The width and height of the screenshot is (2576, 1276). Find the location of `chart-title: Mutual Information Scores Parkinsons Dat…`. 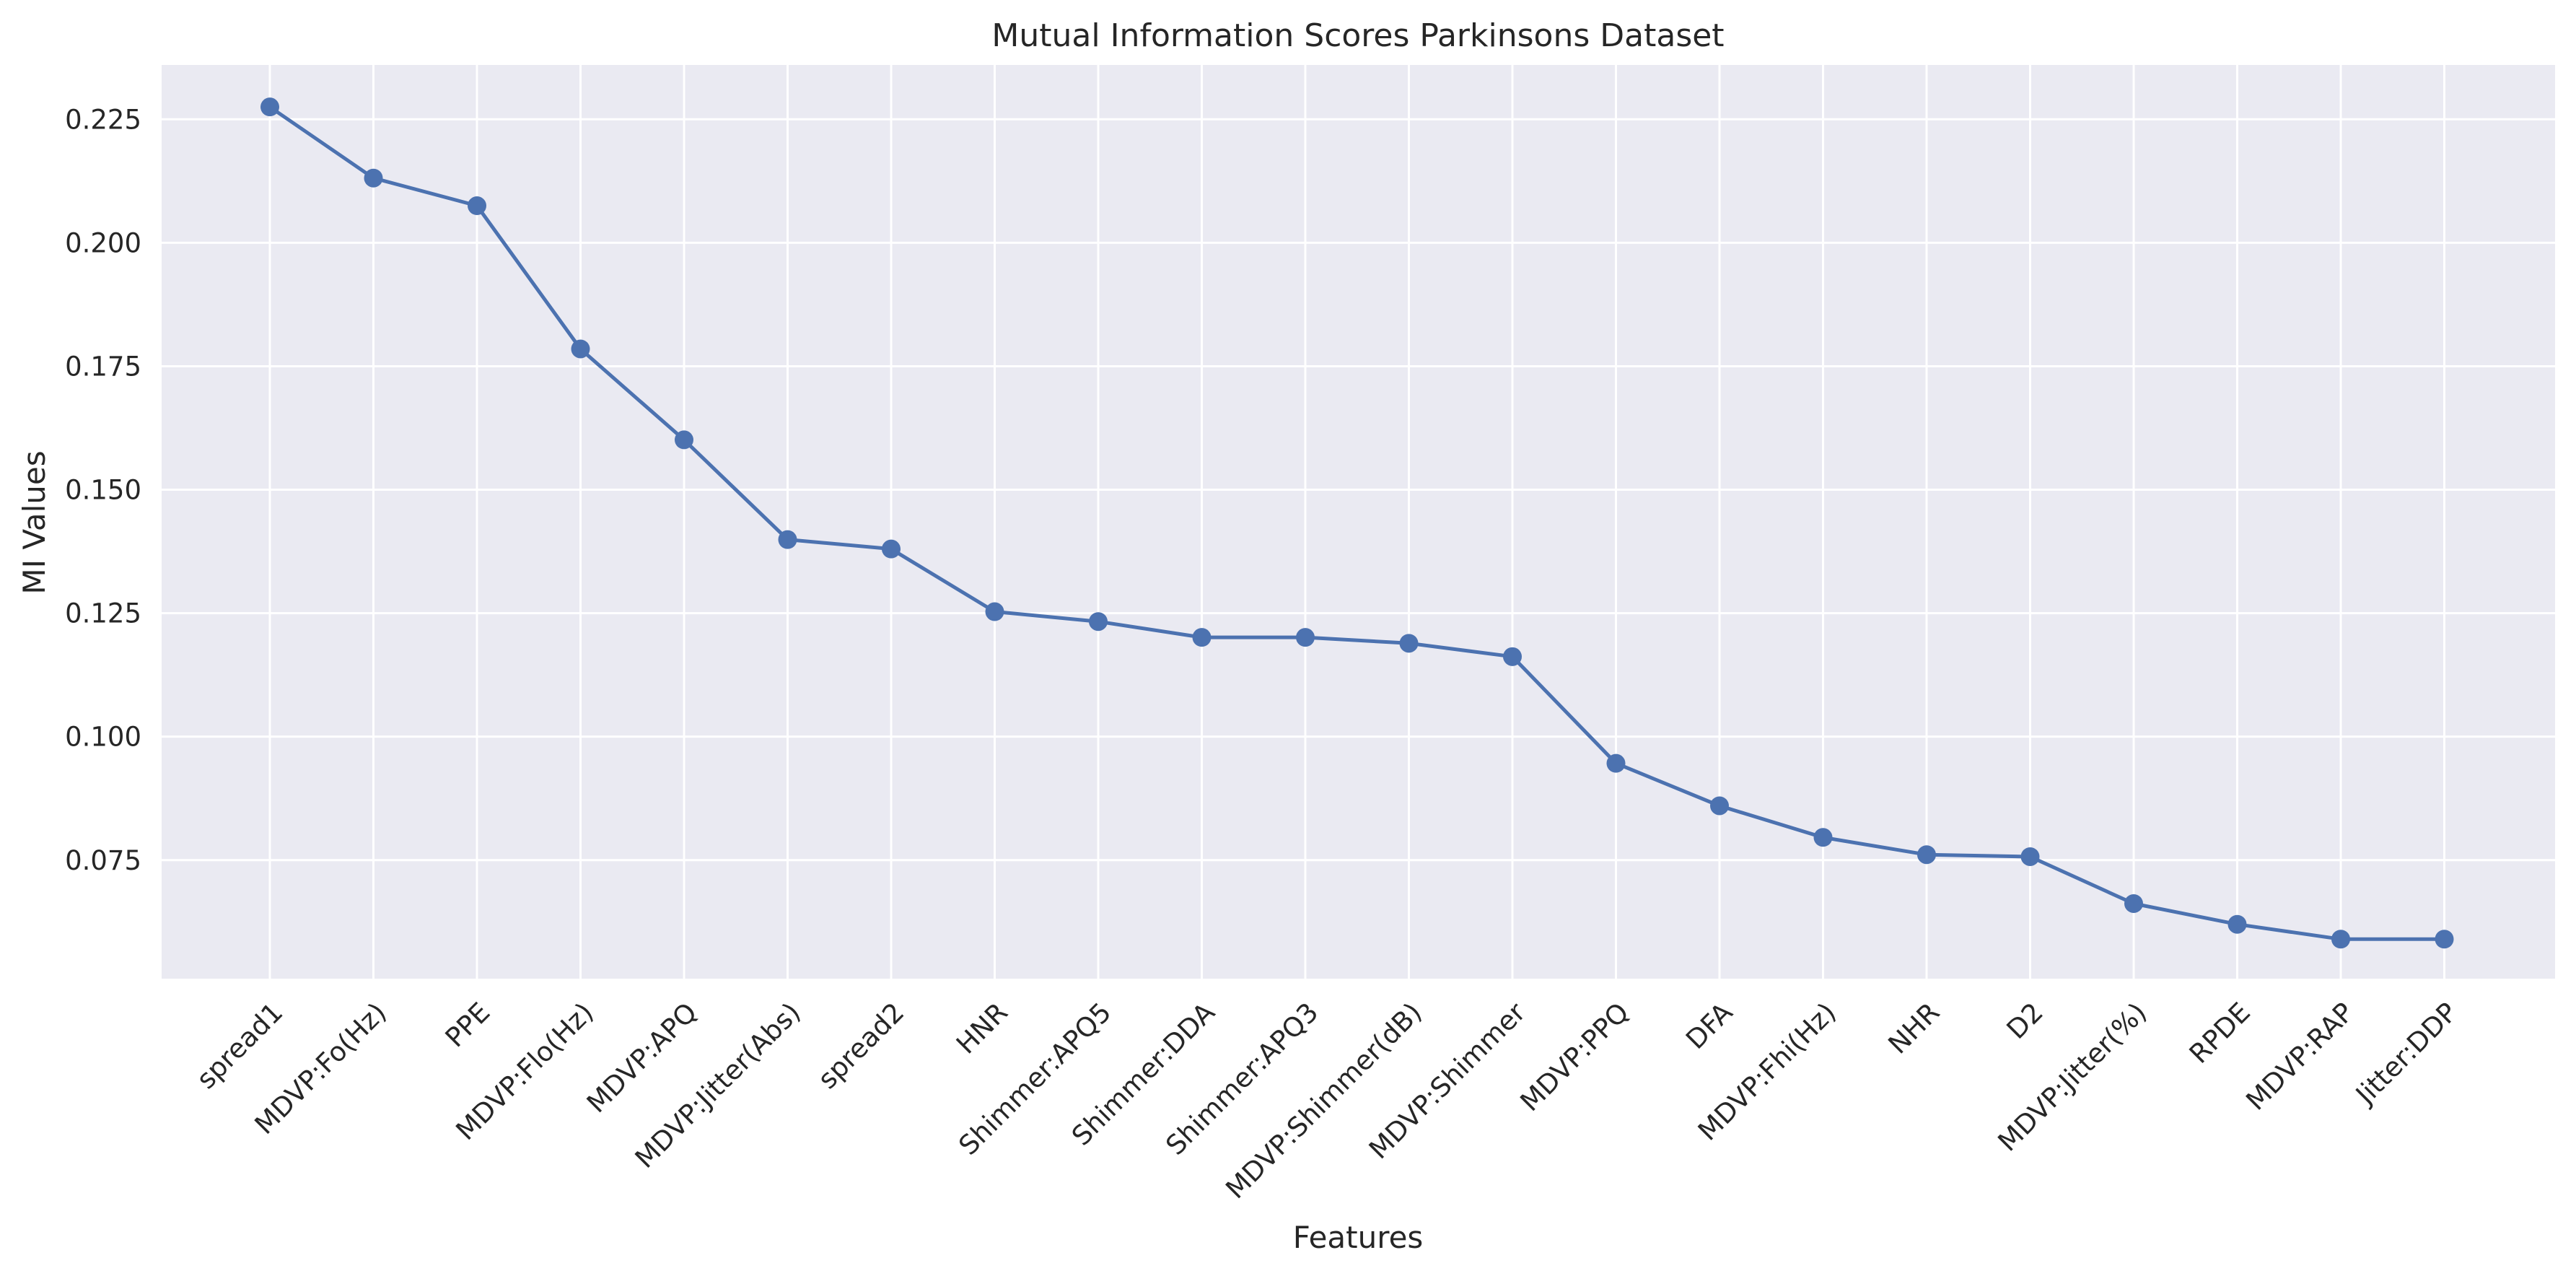

chart-title: Mutual Information Scores Parkinsons Dat… is located at coordinates (1357, 35).